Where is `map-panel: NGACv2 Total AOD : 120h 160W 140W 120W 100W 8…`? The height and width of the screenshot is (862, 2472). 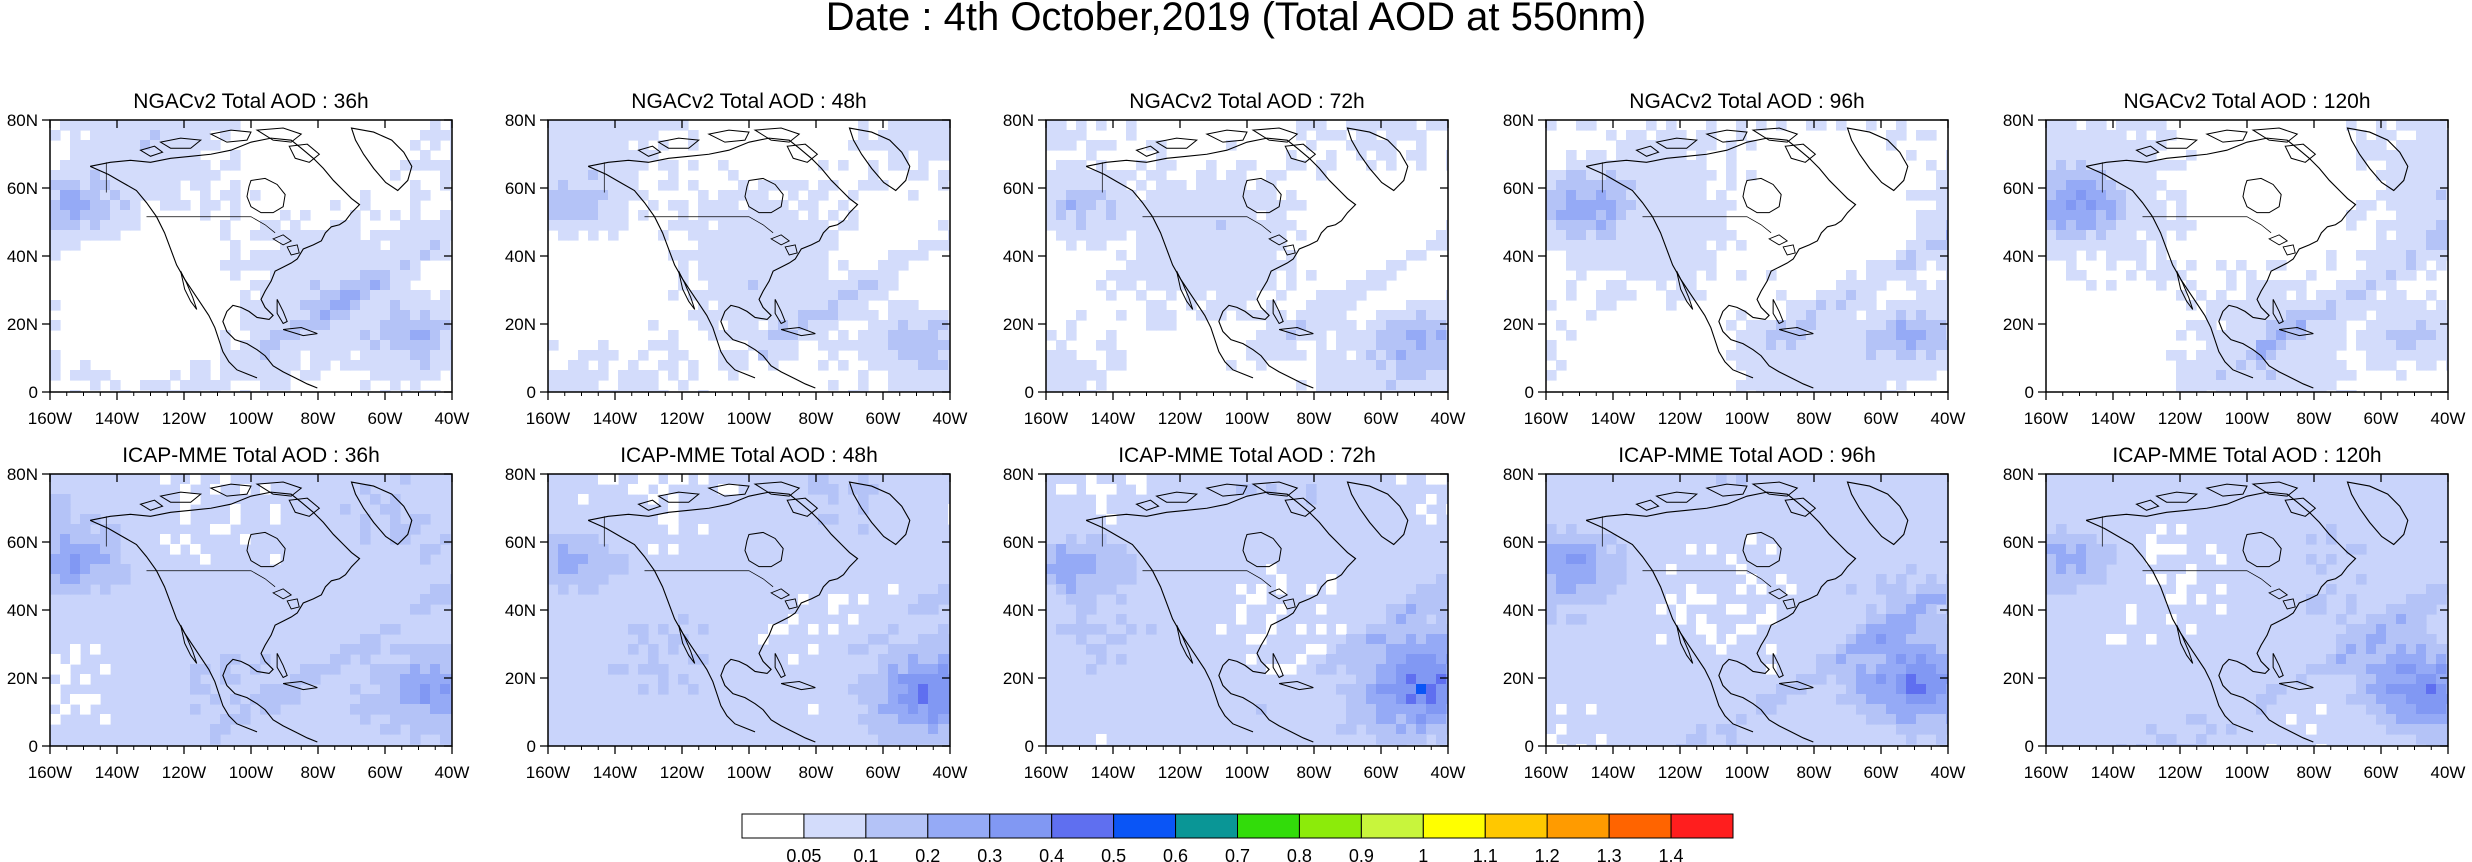
map-panel: NGACv2 Total AOD : 120h 160W 140W 120W 100W 8… is located at coordinates (2234, 259).